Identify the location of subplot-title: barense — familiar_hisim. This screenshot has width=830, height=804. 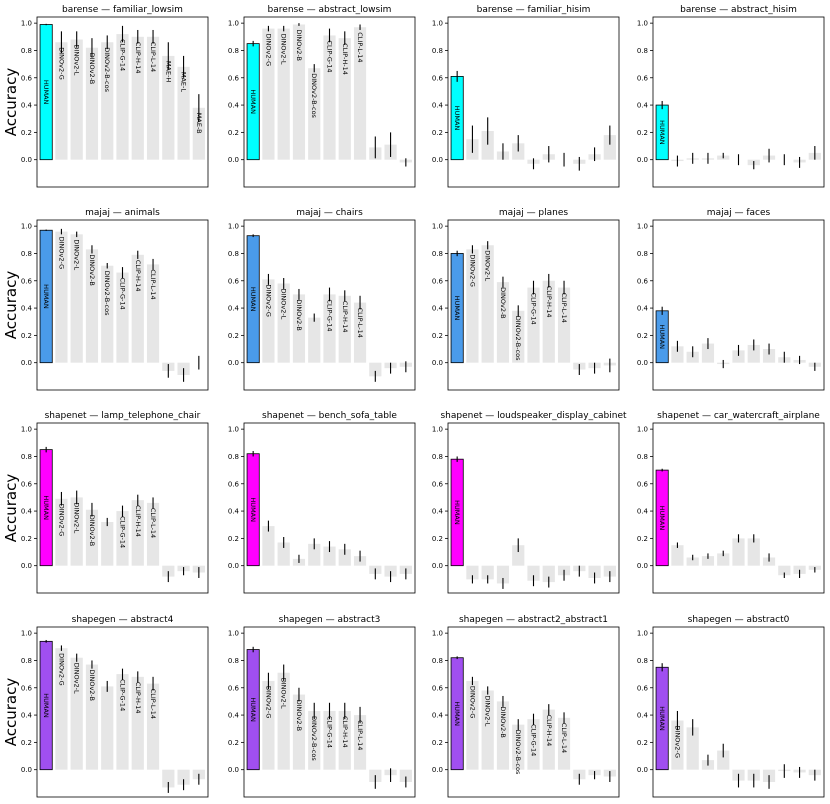
(534, 10).